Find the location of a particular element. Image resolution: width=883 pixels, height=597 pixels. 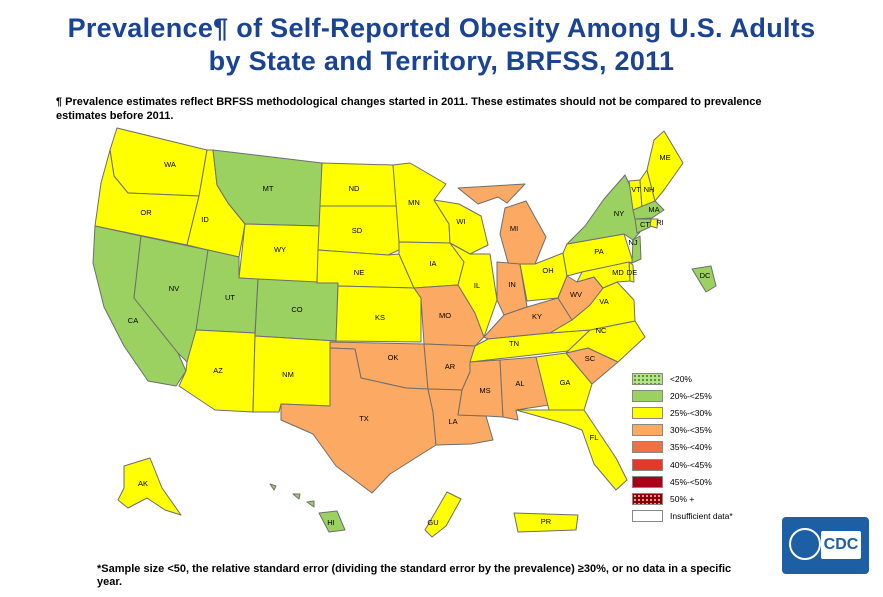

state-label-NC: NC is located at coordinates (601, 330).